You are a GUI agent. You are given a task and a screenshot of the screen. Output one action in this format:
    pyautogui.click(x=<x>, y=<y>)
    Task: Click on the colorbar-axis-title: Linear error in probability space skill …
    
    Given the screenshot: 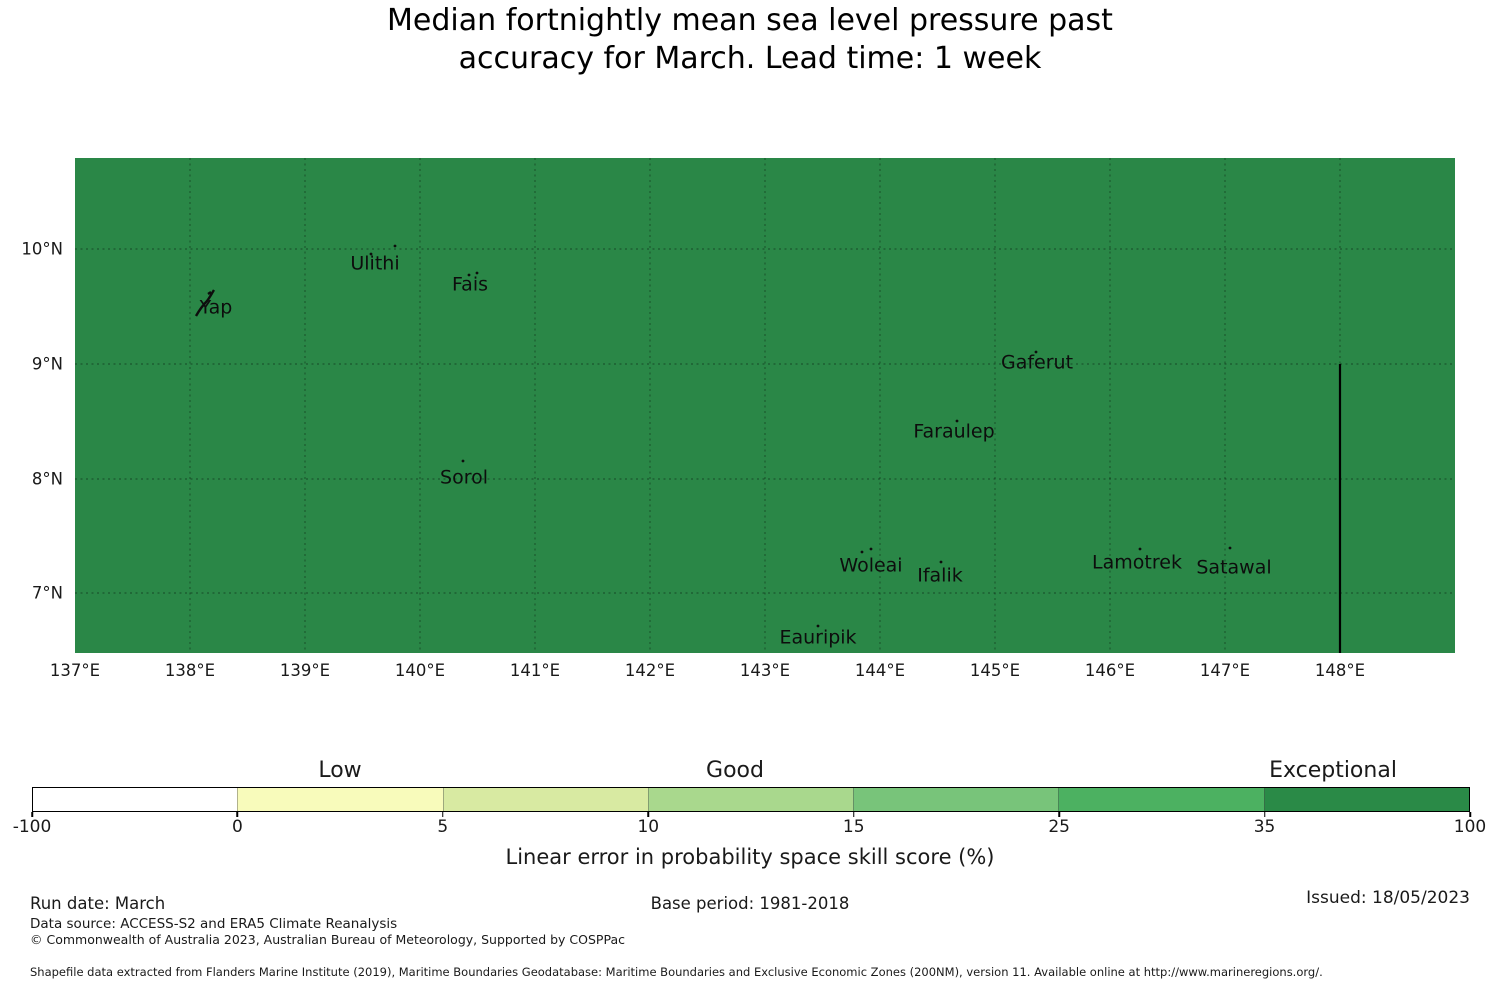 What is the action you would take?
    pyautogui.click(x=750, y=857)
    